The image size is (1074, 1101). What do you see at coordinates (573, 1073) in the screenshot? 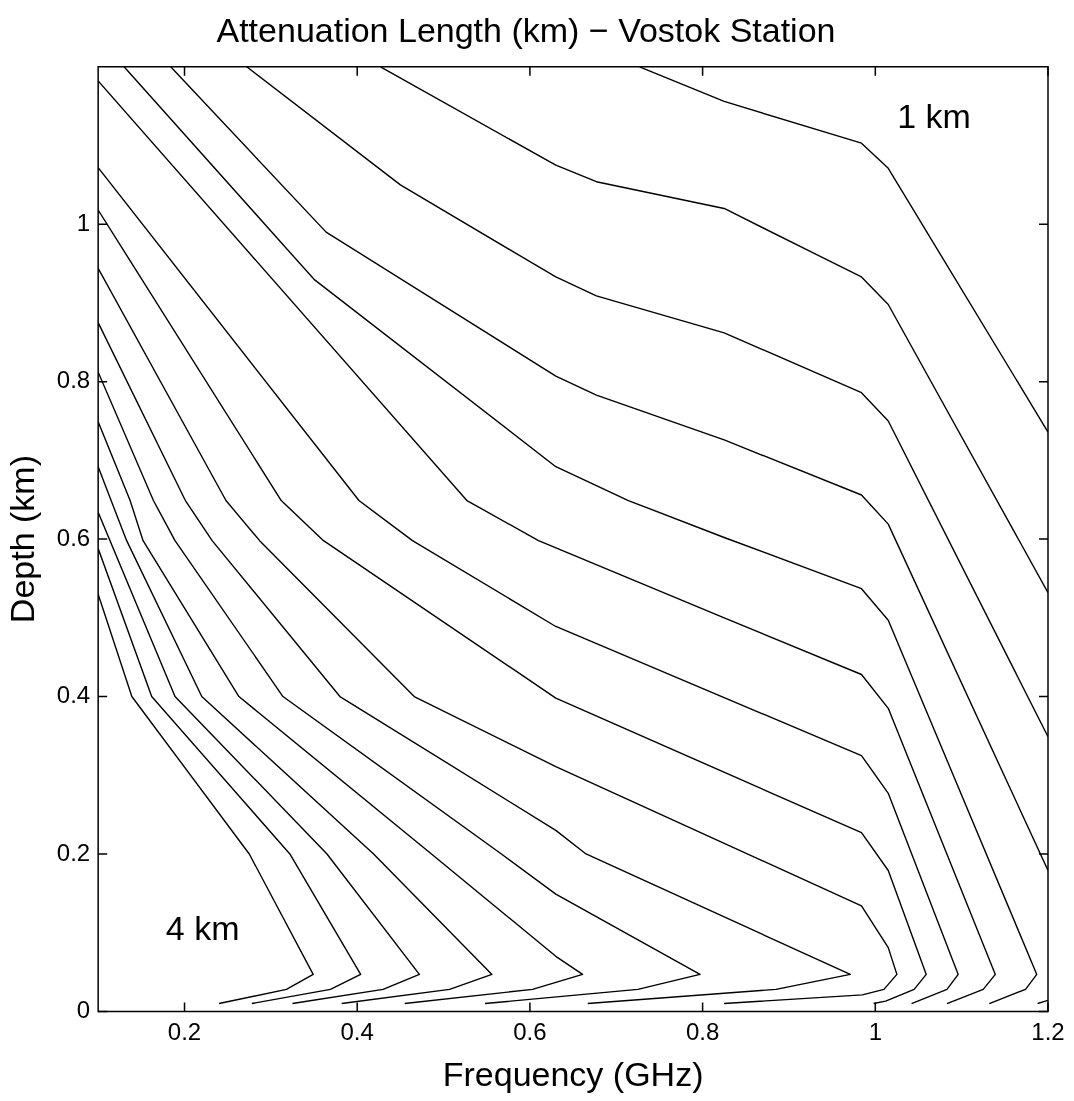
I see `x-axis-title: Frequency (GHz)` at bounding box center [573, 1073].